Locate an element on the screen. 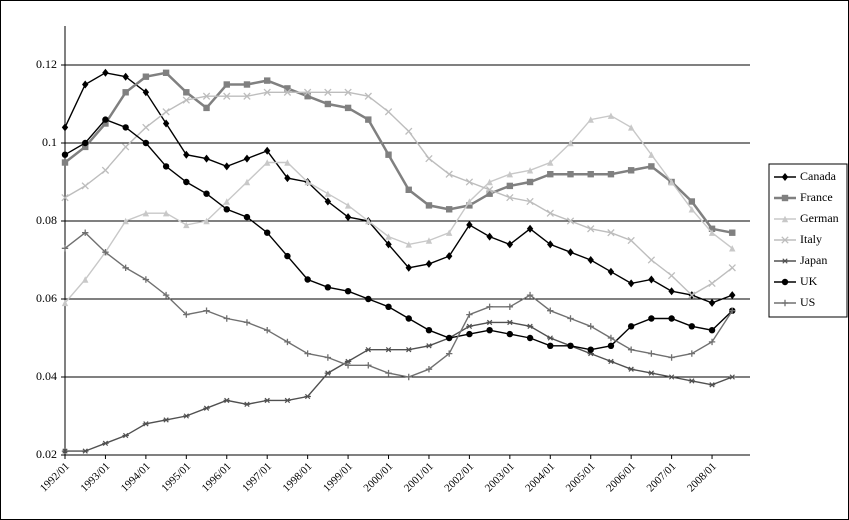 This screenshot has height=520, width=849. y-tick-label: 0.04 is located at coordinates (46, 376).